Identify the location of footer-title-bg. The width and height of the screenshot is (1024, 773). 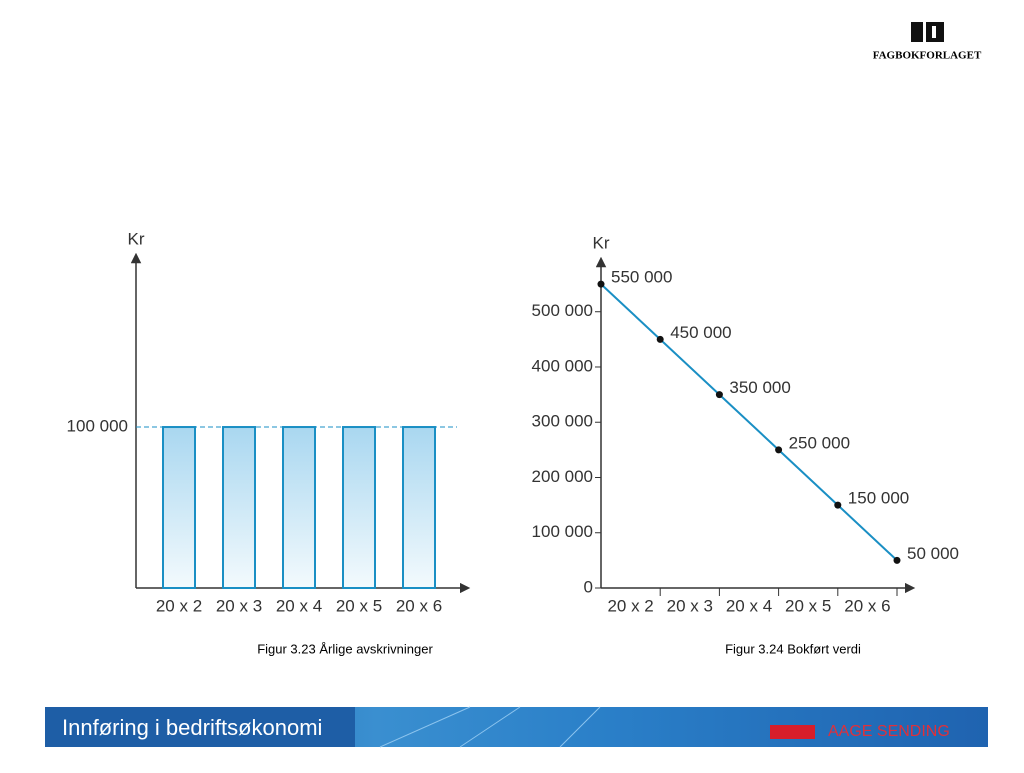
(200, 727).